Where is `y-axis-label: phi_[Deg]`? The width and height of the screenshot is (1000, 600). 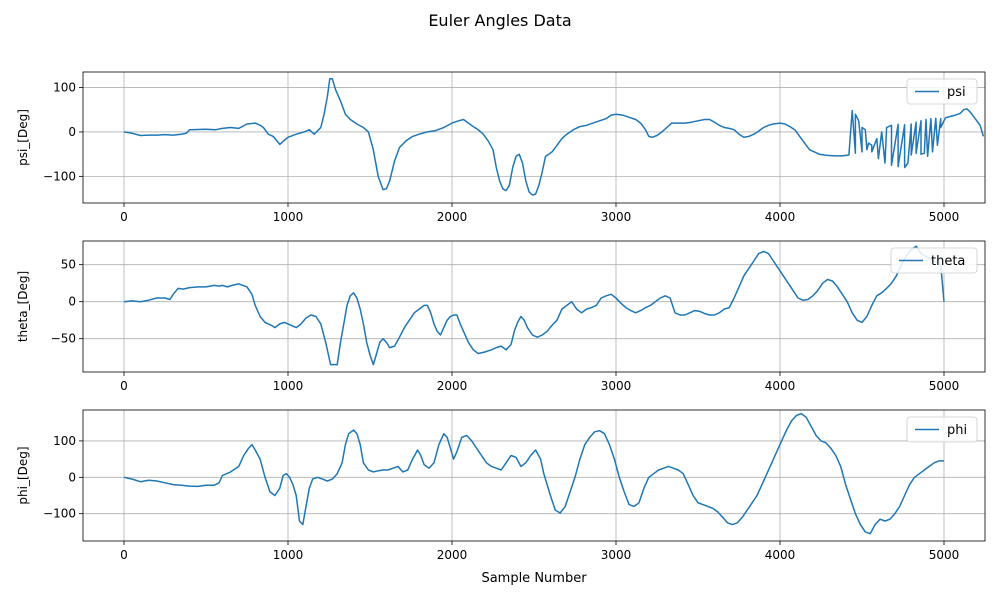 y-axis-label: phi_[Deg] is located at coordinates (23, 475).